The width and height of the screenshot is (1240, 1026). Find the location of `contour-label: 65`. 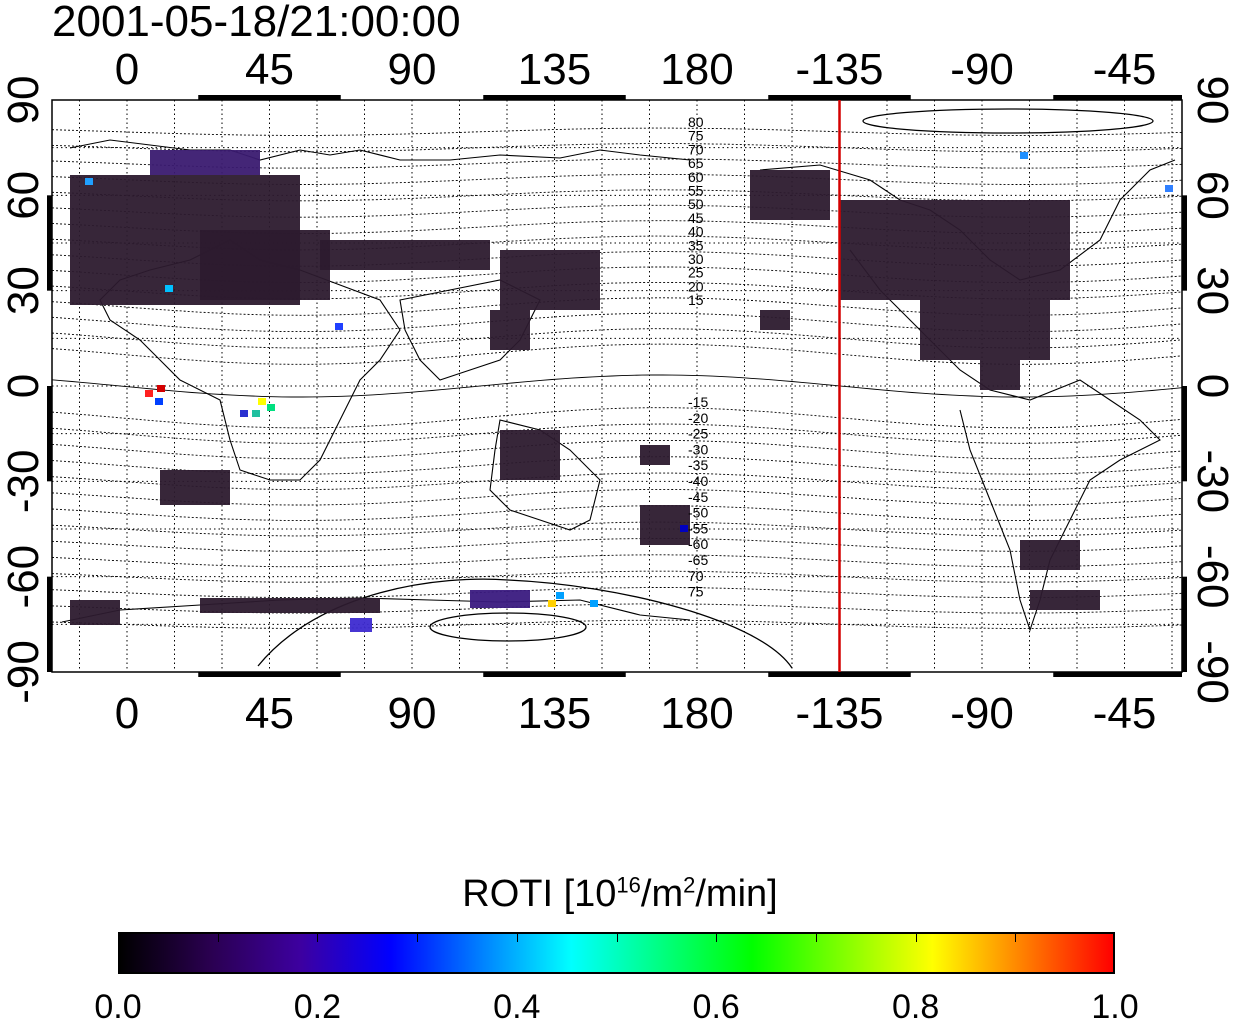

contour-label: 65 is located at coordinates (696, 163).